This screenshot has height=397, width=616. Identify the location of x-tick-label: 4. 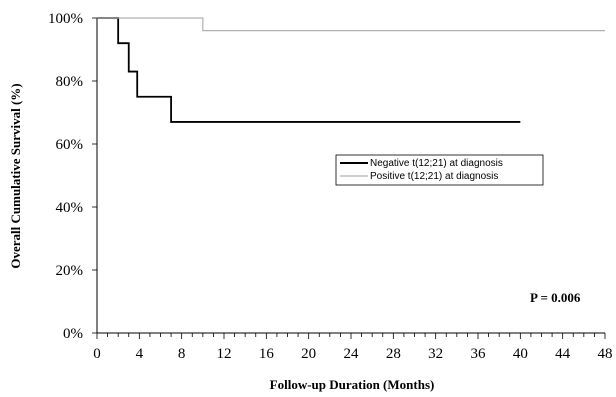
(140, 354).